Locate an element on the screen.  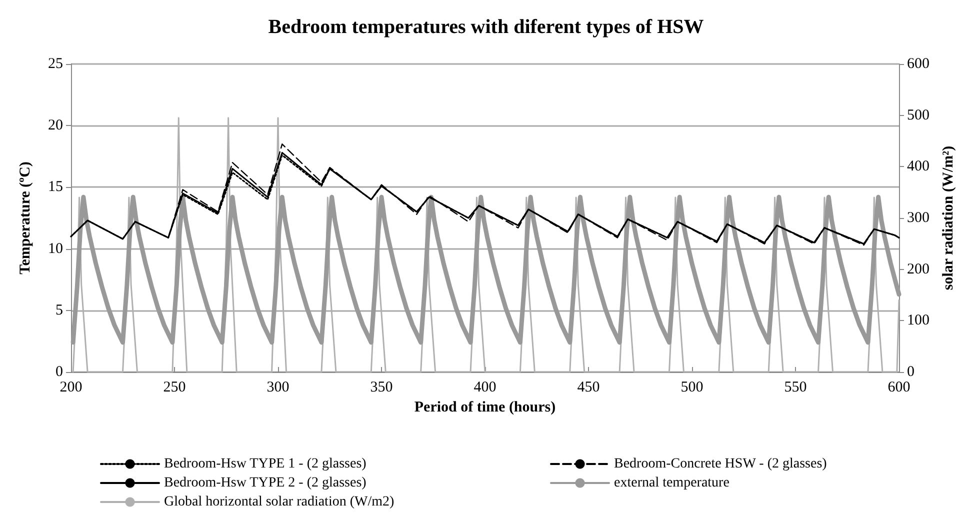
x-tick-label: 600 is located at coordinates (899, 388).